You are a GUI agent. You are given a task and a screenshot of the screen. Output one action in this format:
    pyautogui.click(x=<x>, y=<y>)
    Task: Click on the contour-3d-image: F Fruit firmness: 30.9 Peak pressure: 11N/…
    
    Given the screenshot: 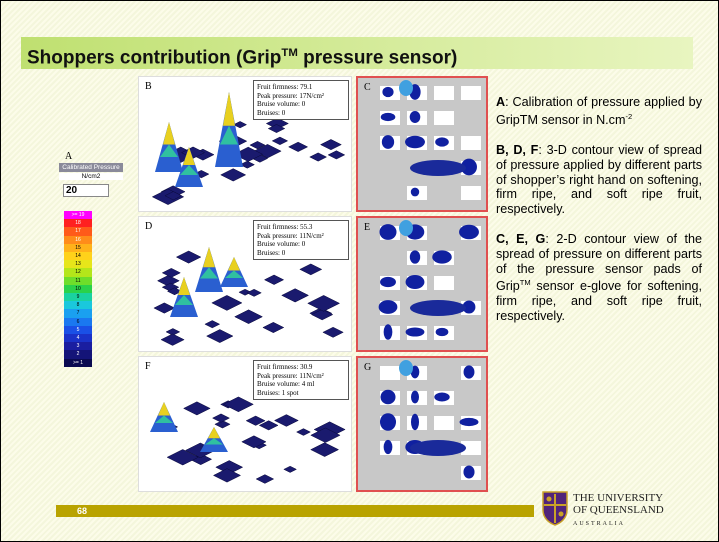 What is the action you would take?
    pyautogui.click(x=245, y=424)
    